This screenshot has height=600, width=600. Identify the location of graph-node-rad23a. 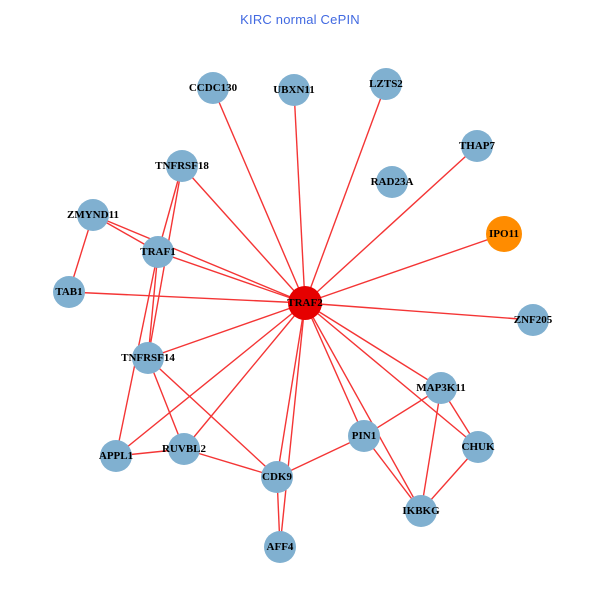
(392, 182).